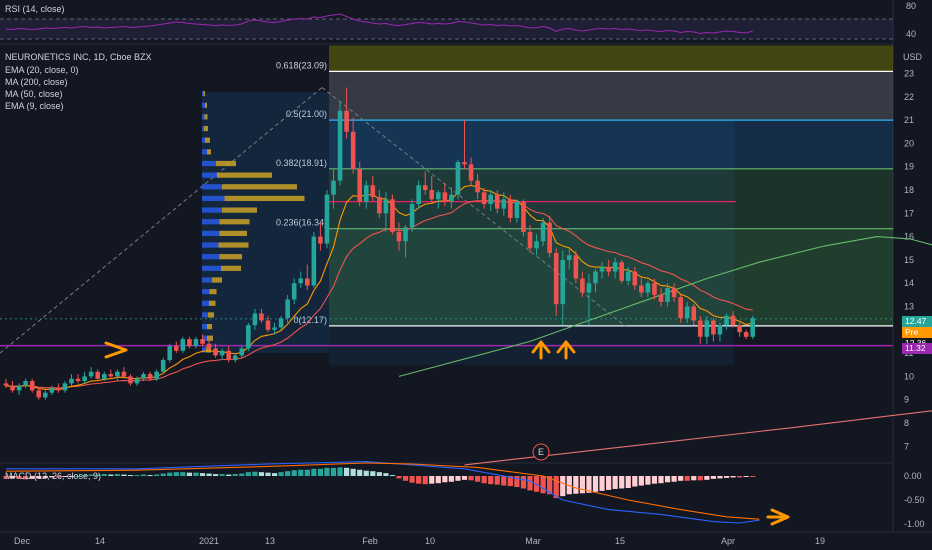 The width and height of the screenshot is (932, 550). What do you see at coordinates (42, 70) in the screenshot?
I see `ema20-legend: EMA (20, close, 0)` at bounding box center [42, 70].